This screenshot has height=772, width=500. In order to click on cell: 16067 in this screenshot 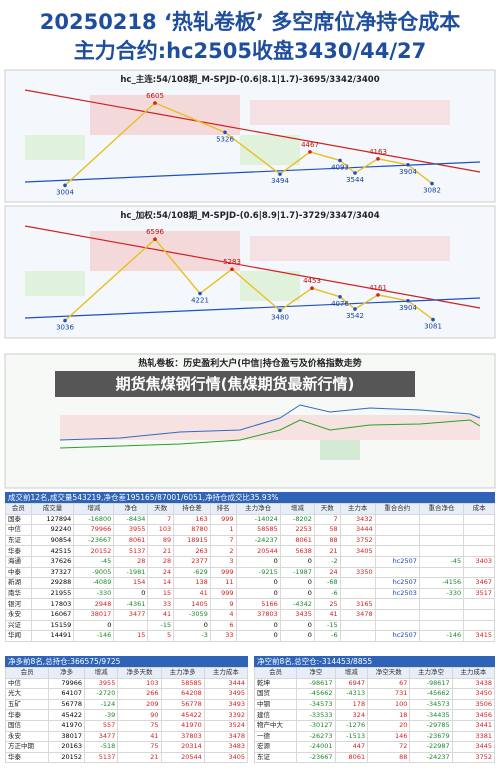, I will do `click(52, 614)`.